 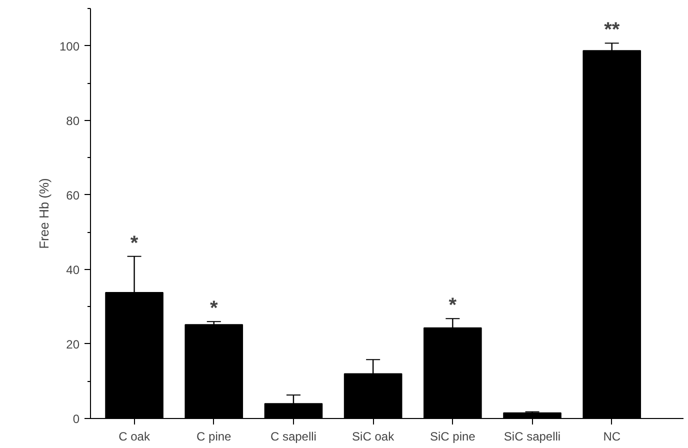 What do you see at coordinates (612, 437) in the screenshot?
I see `x-tick-label: NC` at bounding box center [612, 437].